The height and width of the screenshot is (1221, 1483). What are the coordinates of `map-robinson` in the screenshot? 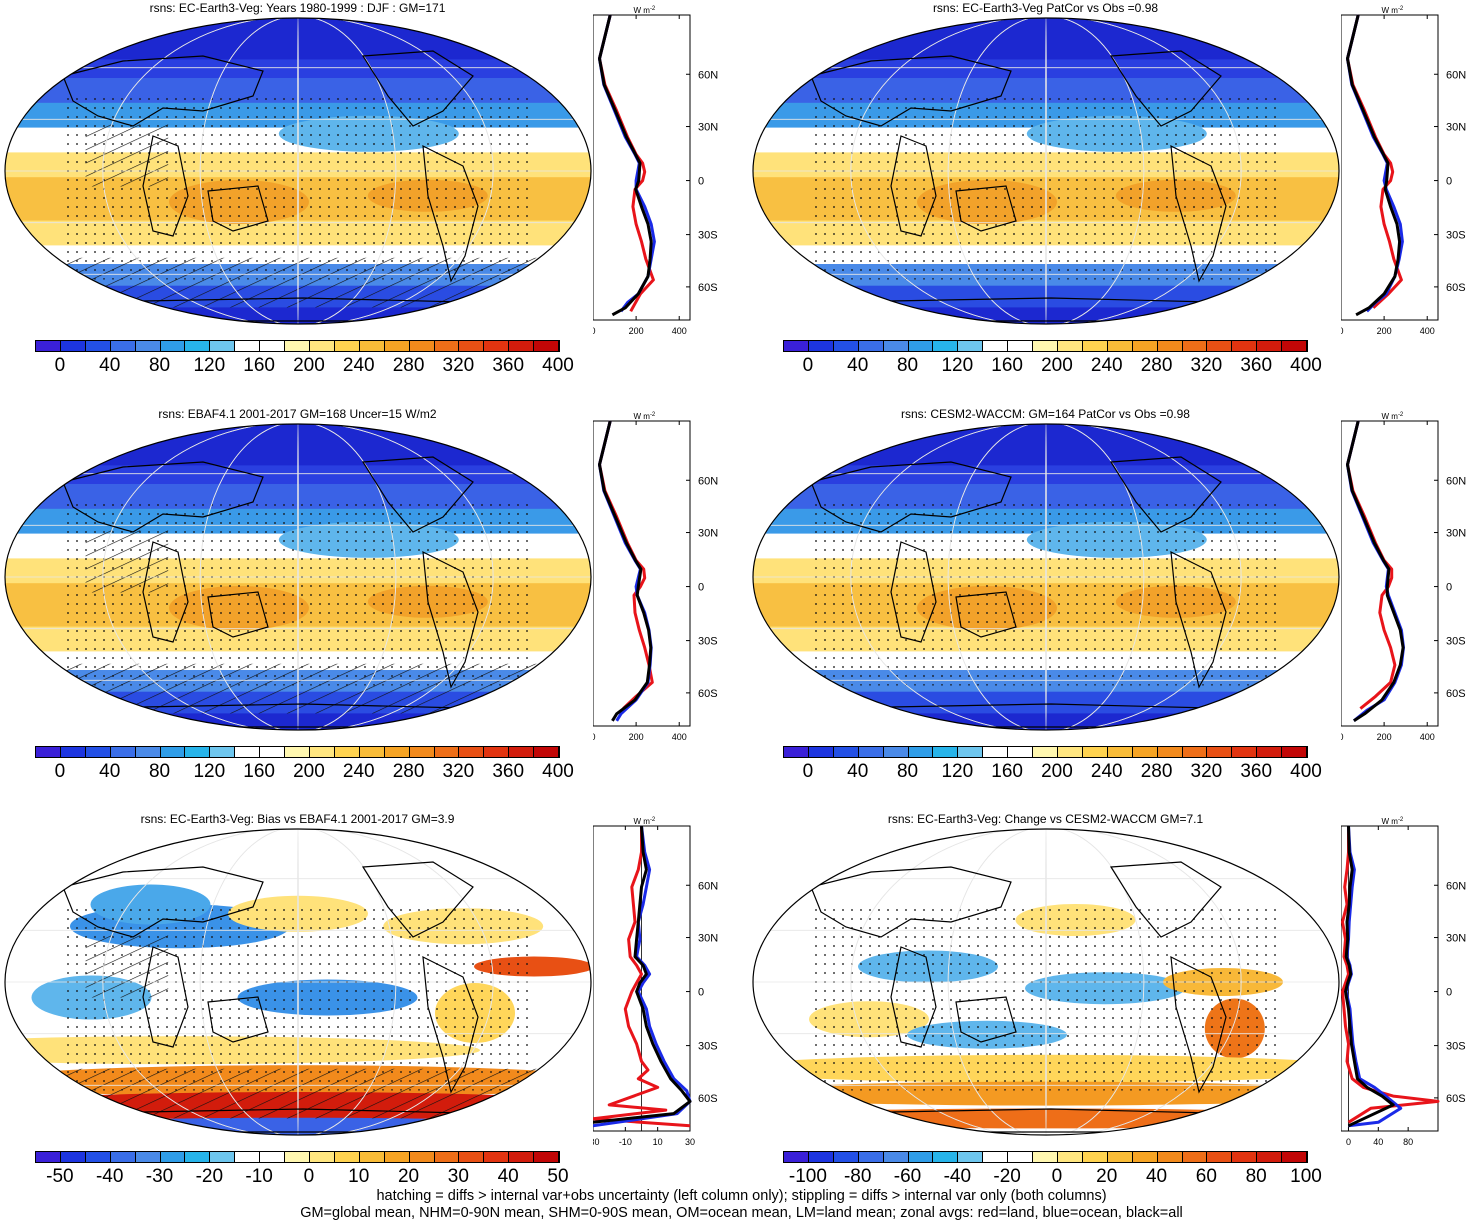 It's located at (298, 171).